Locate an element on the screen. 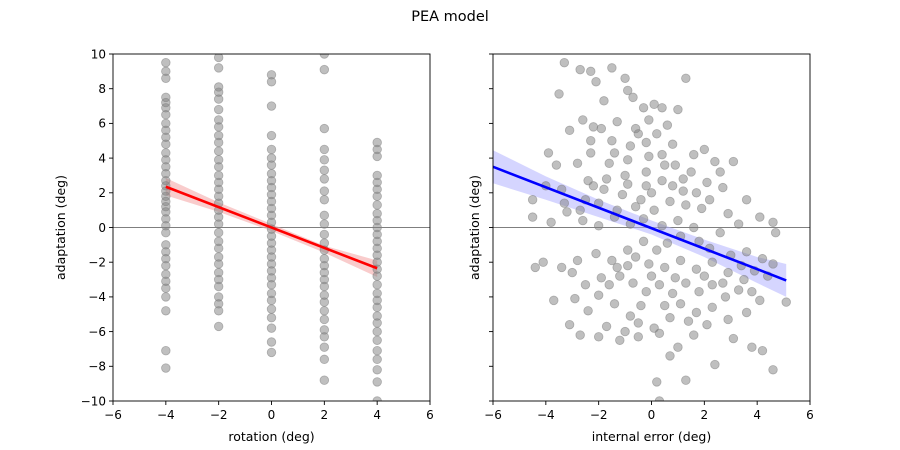 The width and height of the screenshot is (900, 450). right-x-tick-label: 4 is located at coordinates (757, 415).